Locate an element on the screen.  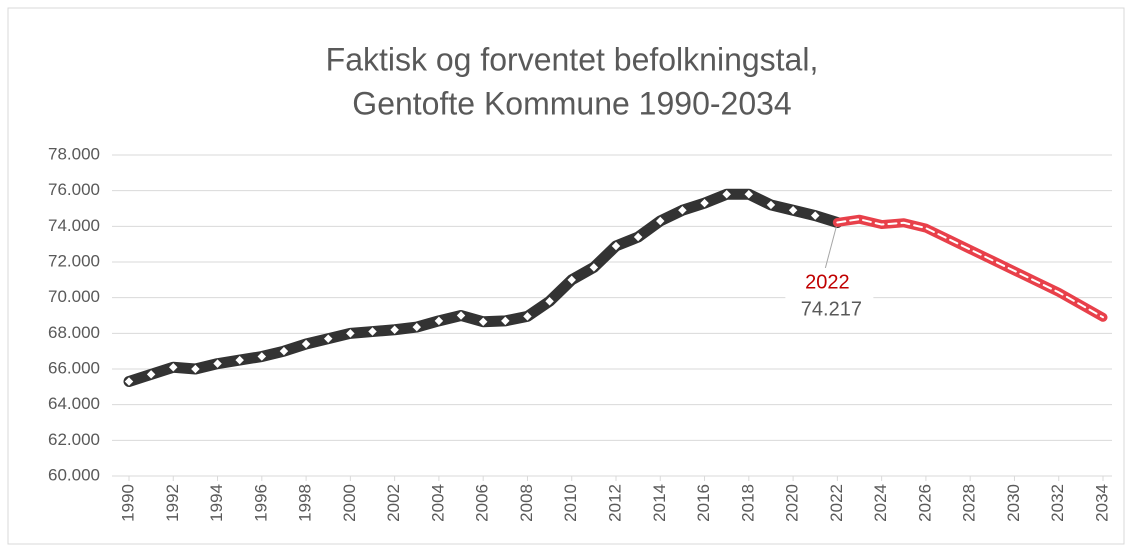
y-tick-label: 76.000 is located at coordinates (74, 189).